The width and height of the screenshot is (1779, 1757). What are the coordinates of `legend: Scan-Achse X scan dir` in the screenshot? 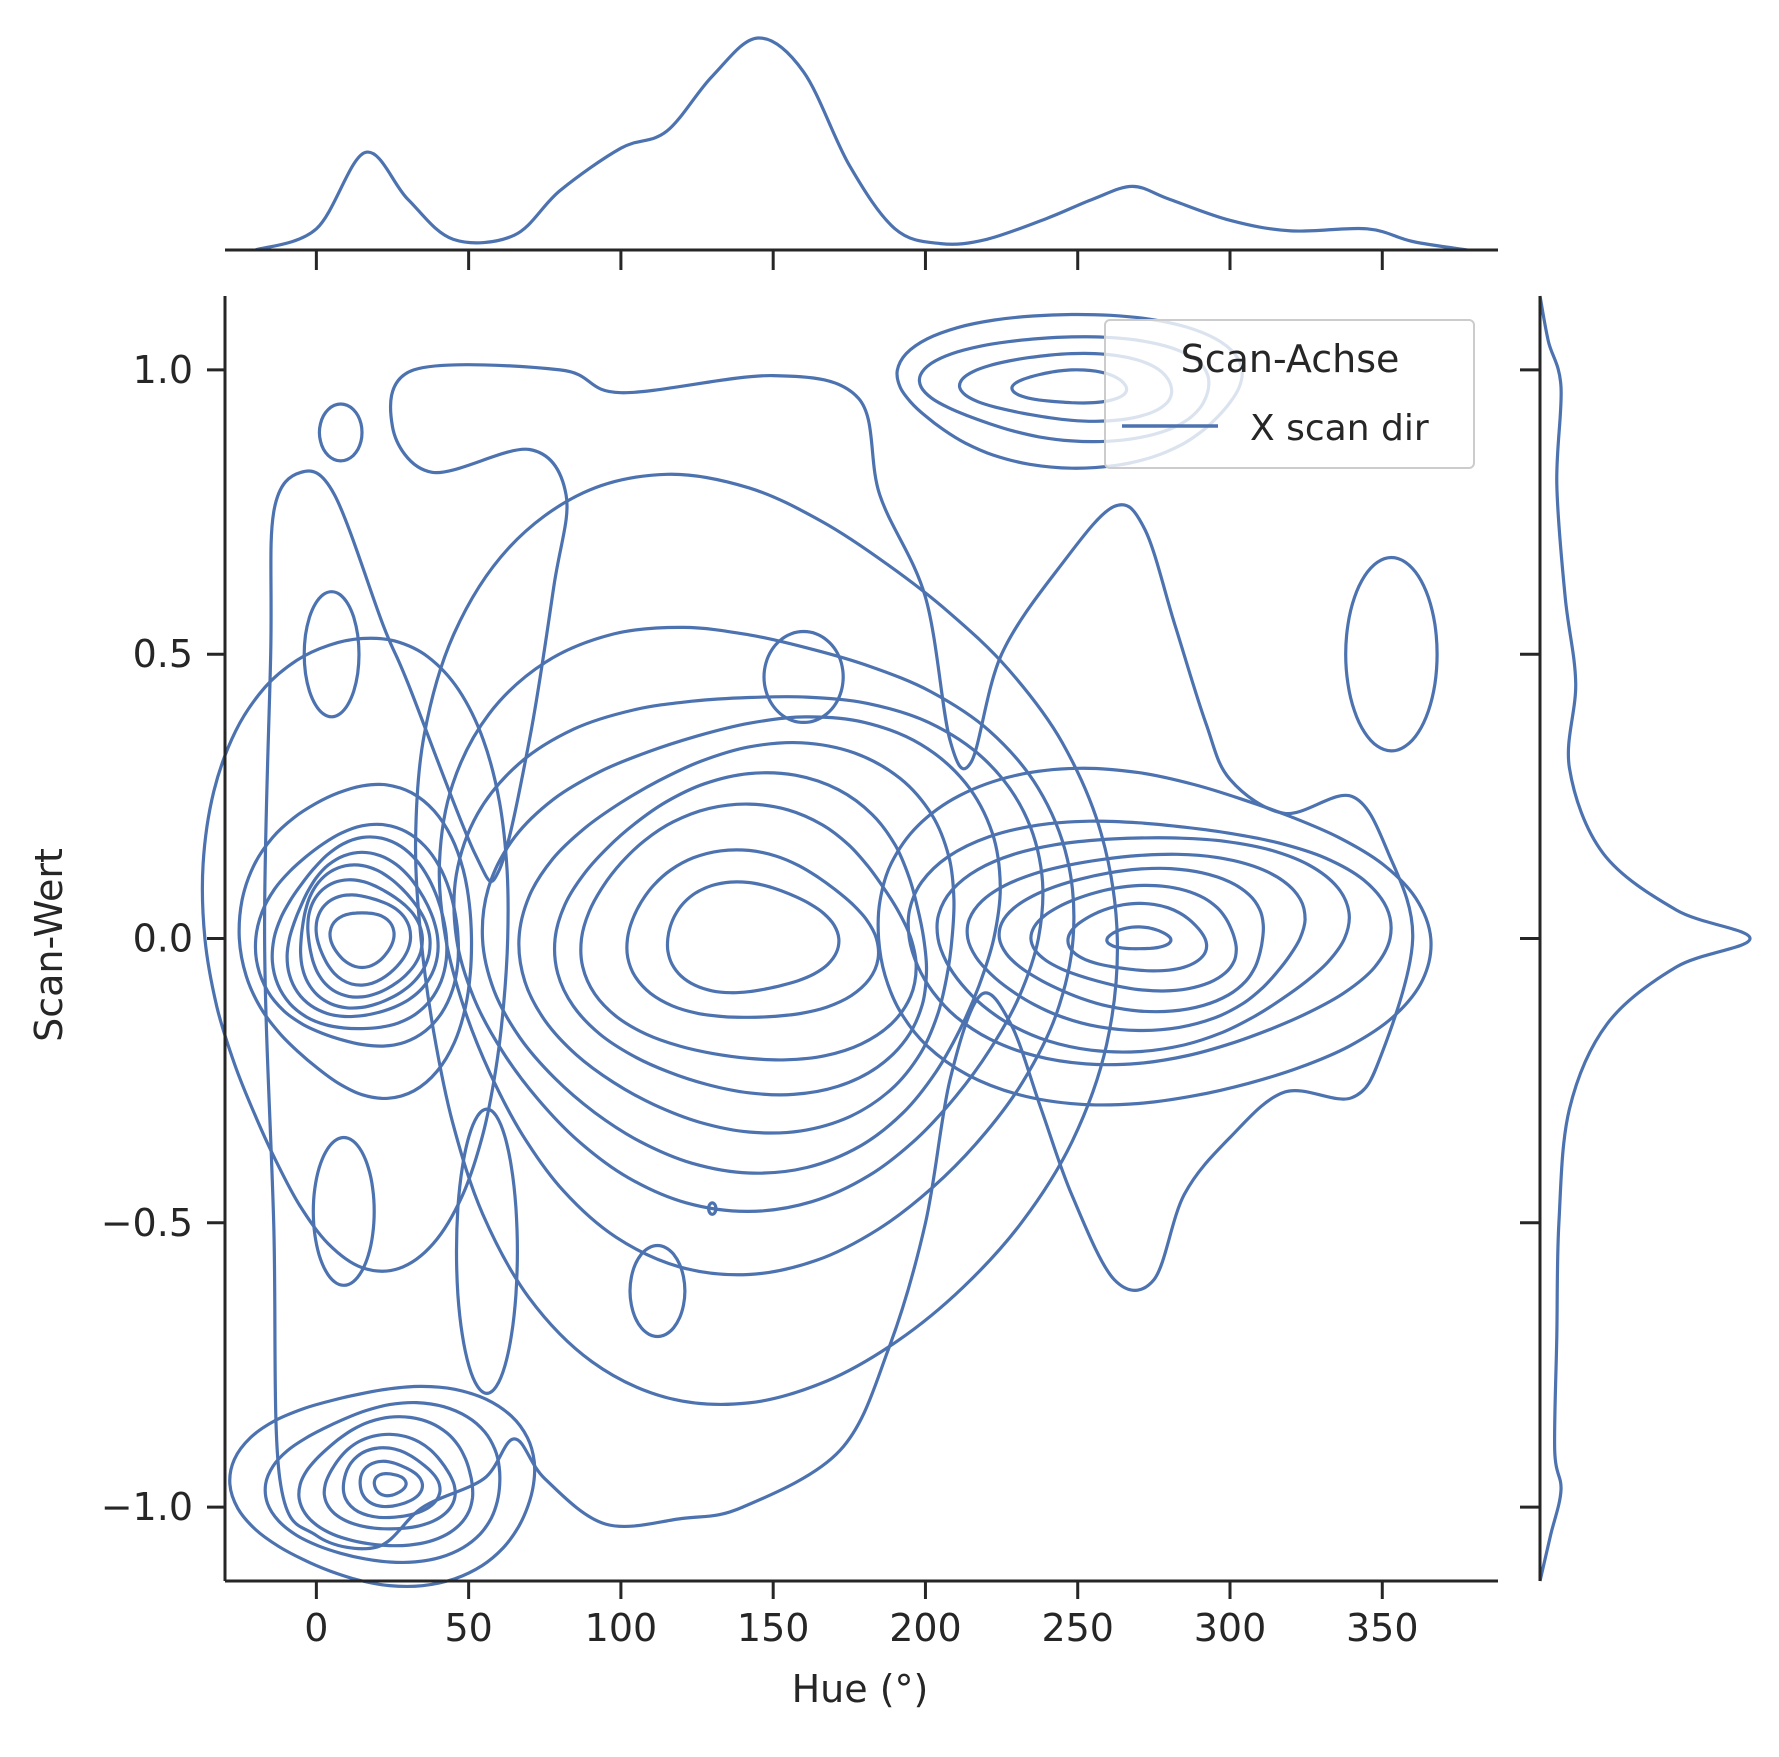 It's located at (1289, 394).